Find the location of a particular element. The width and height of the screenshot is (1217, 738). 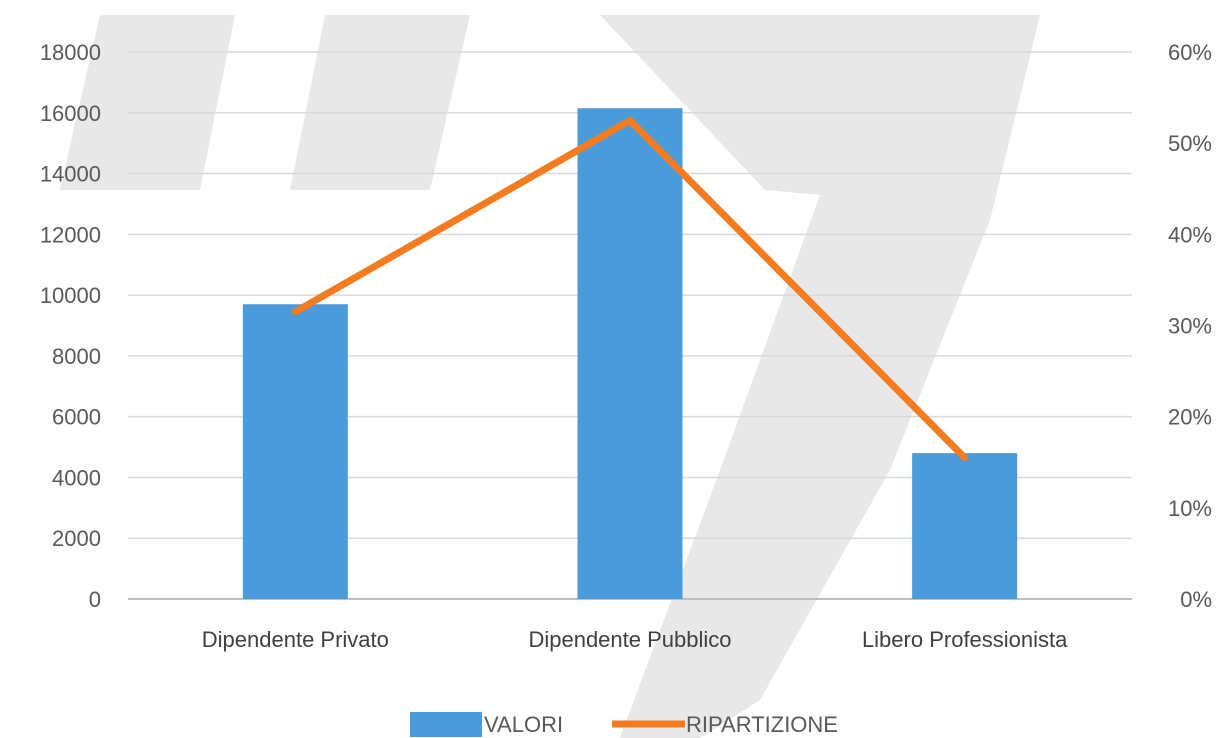

right-tick-label: 20% is located at coordinates (1190, 417).